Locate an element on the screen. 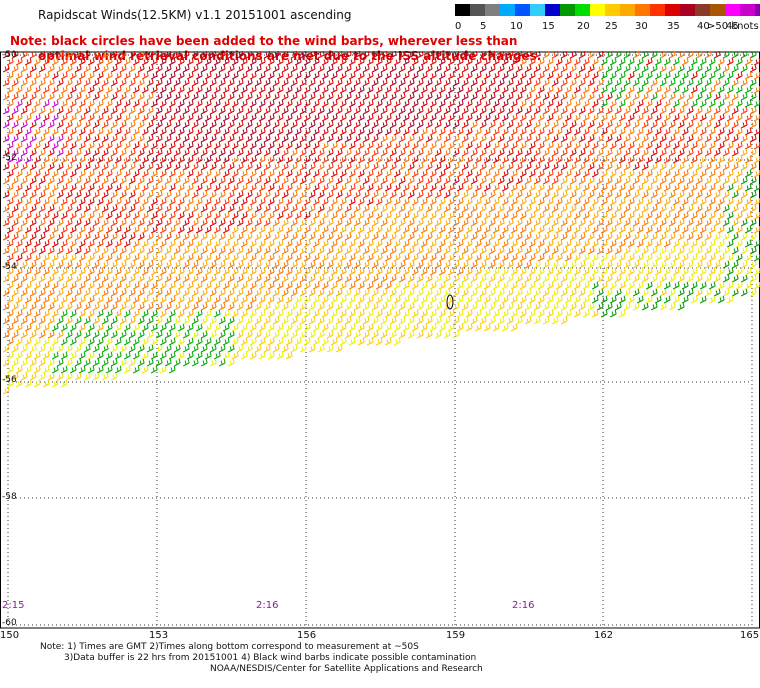 This screenshot has height=688, width=760. legend-swatch is located at coordinates (642, 10).